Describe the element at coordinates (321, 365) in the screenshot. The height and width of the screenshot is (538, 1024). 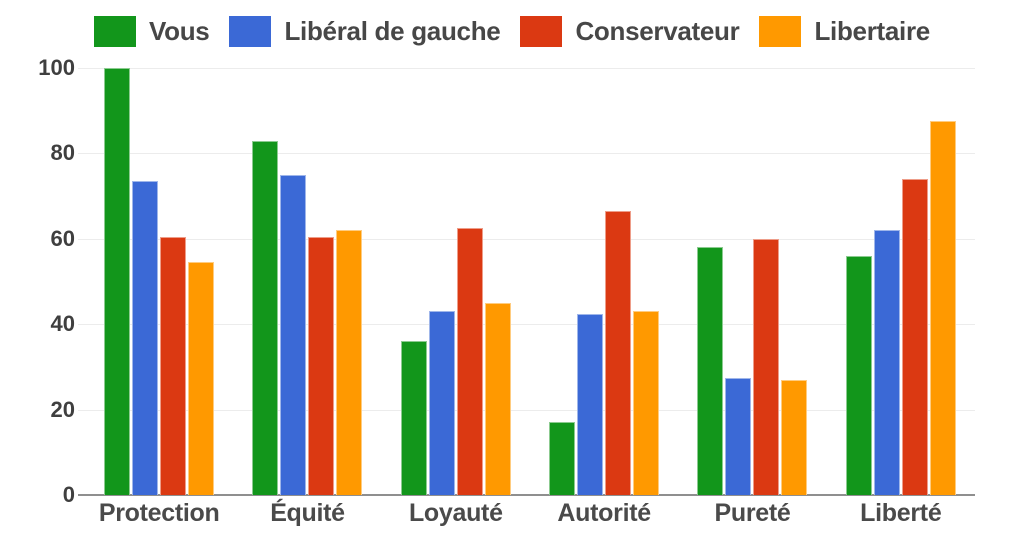
I see `bar-conservateur-equite` at that location.